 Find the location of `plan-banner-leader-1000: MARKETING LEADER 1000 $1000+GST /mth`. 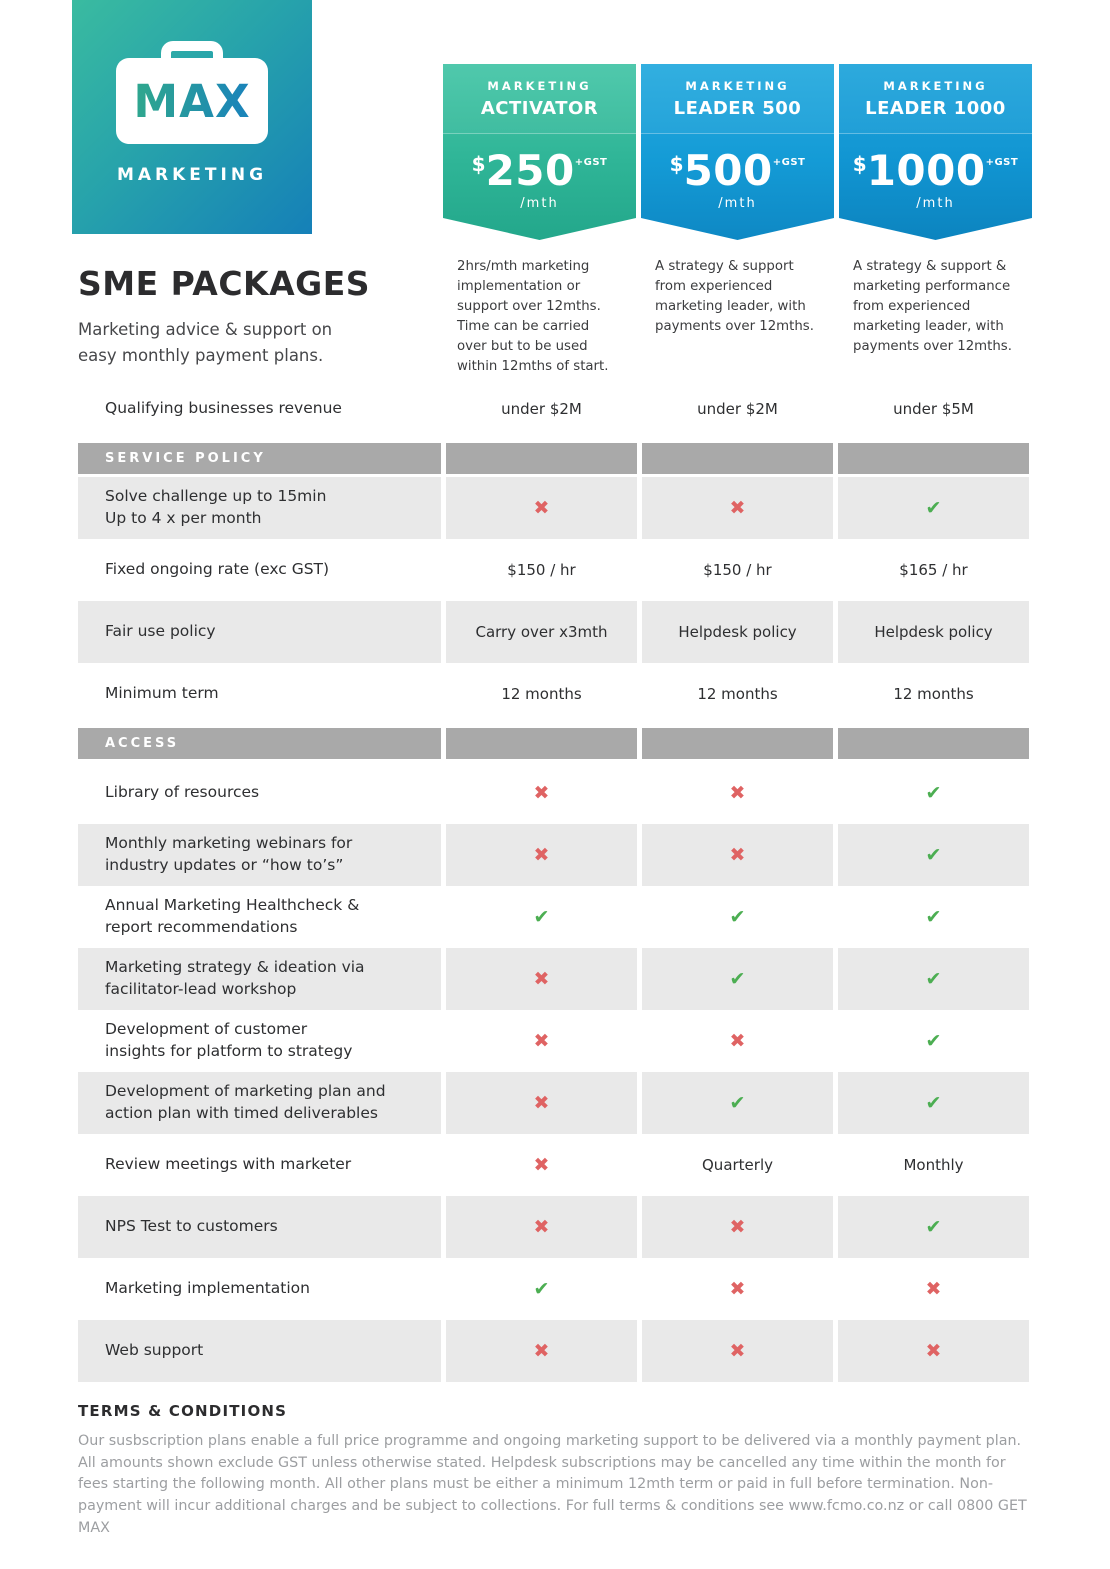

plan-banner-leader-1000: MARKETING LEADER 1000 $1000+GST /mth is located at coordinates (935, 152).